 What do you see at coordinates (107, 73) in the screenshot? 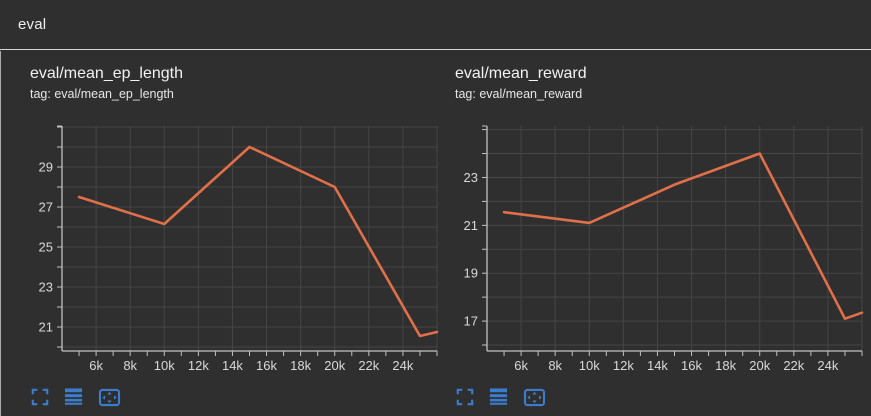
I see `chart-title: eval/mean_ep_length` at bounding box center [107, 73].